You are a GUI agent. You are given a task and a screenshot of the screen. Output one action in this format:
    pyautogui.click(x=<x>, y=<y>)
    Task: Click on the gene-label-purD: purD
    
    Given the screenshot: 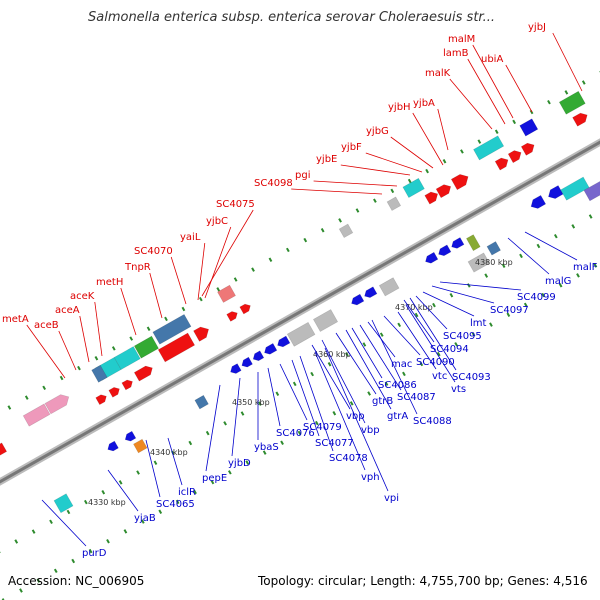 What is the action you would take?
    pyautogui.click(x=94, y=553)
    